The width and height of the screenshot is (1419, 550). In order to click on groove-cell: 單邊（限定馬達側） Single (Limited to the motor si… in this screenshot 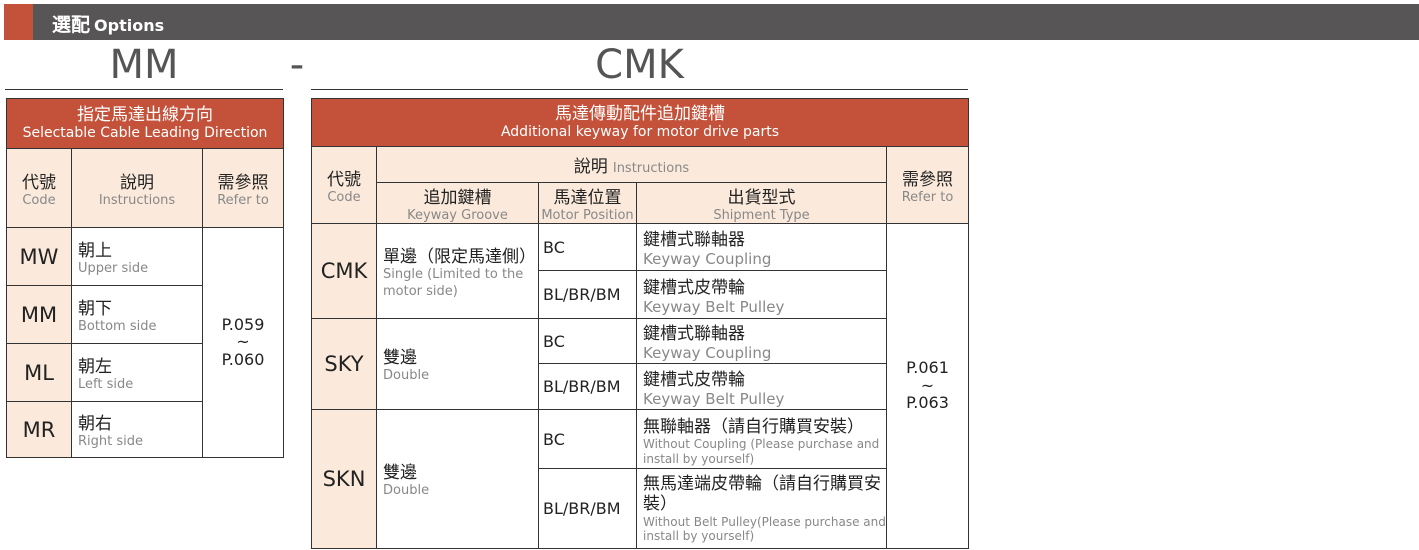, I will do `click(457, 271)`.